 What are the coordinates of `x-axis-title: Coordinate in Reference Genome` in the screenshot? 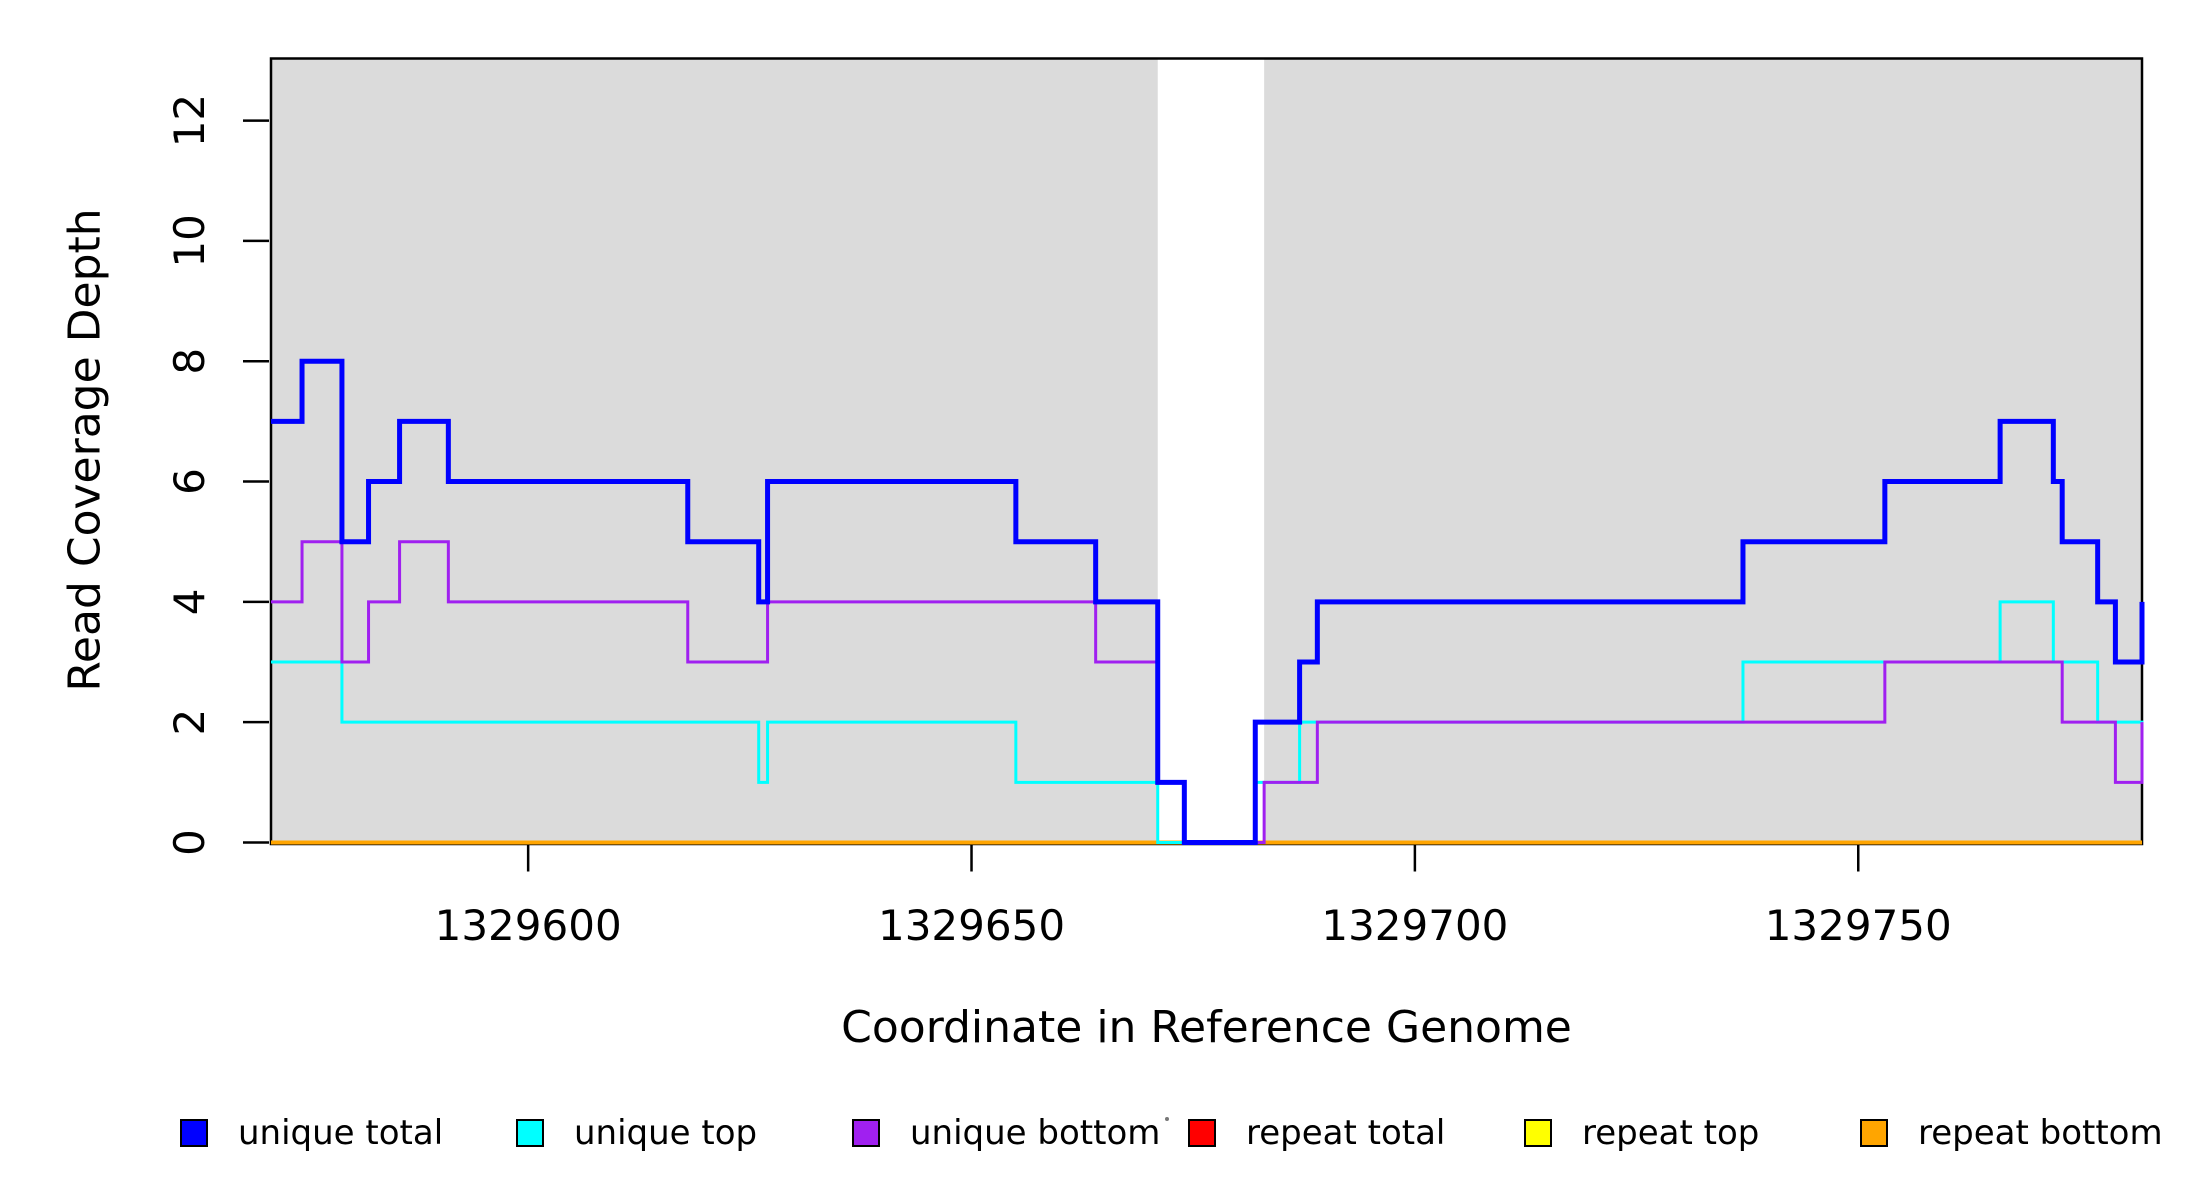 It's located at (1206, 1027).